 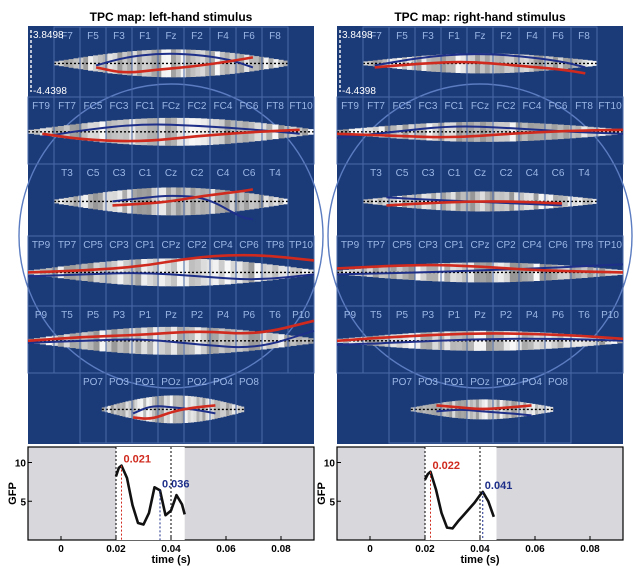 I want to click on electrode-label-po2: PO2, so click(x=197, y=382).